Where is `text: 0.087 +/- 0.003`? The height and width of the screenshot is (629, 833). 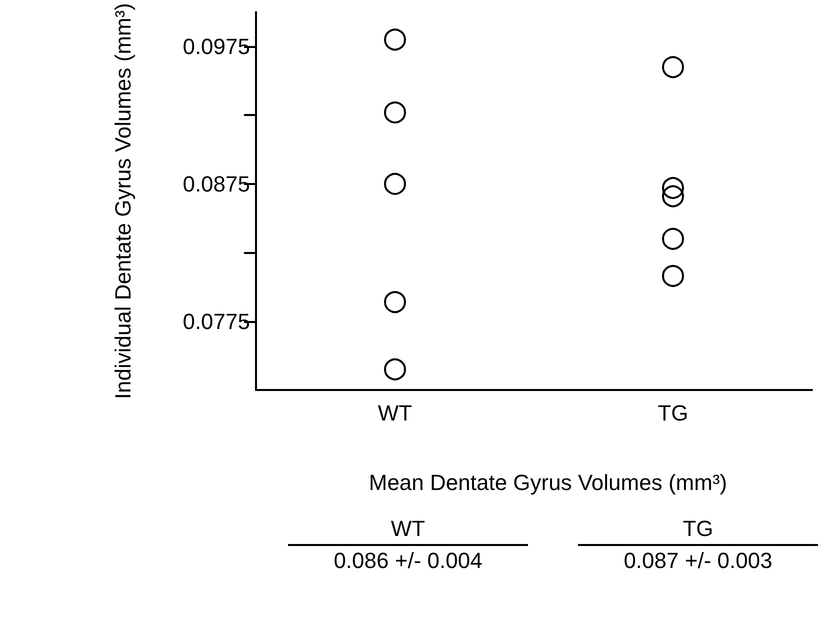
text: 0.087 +/- 0.003 is located at coordinates (698, 560).